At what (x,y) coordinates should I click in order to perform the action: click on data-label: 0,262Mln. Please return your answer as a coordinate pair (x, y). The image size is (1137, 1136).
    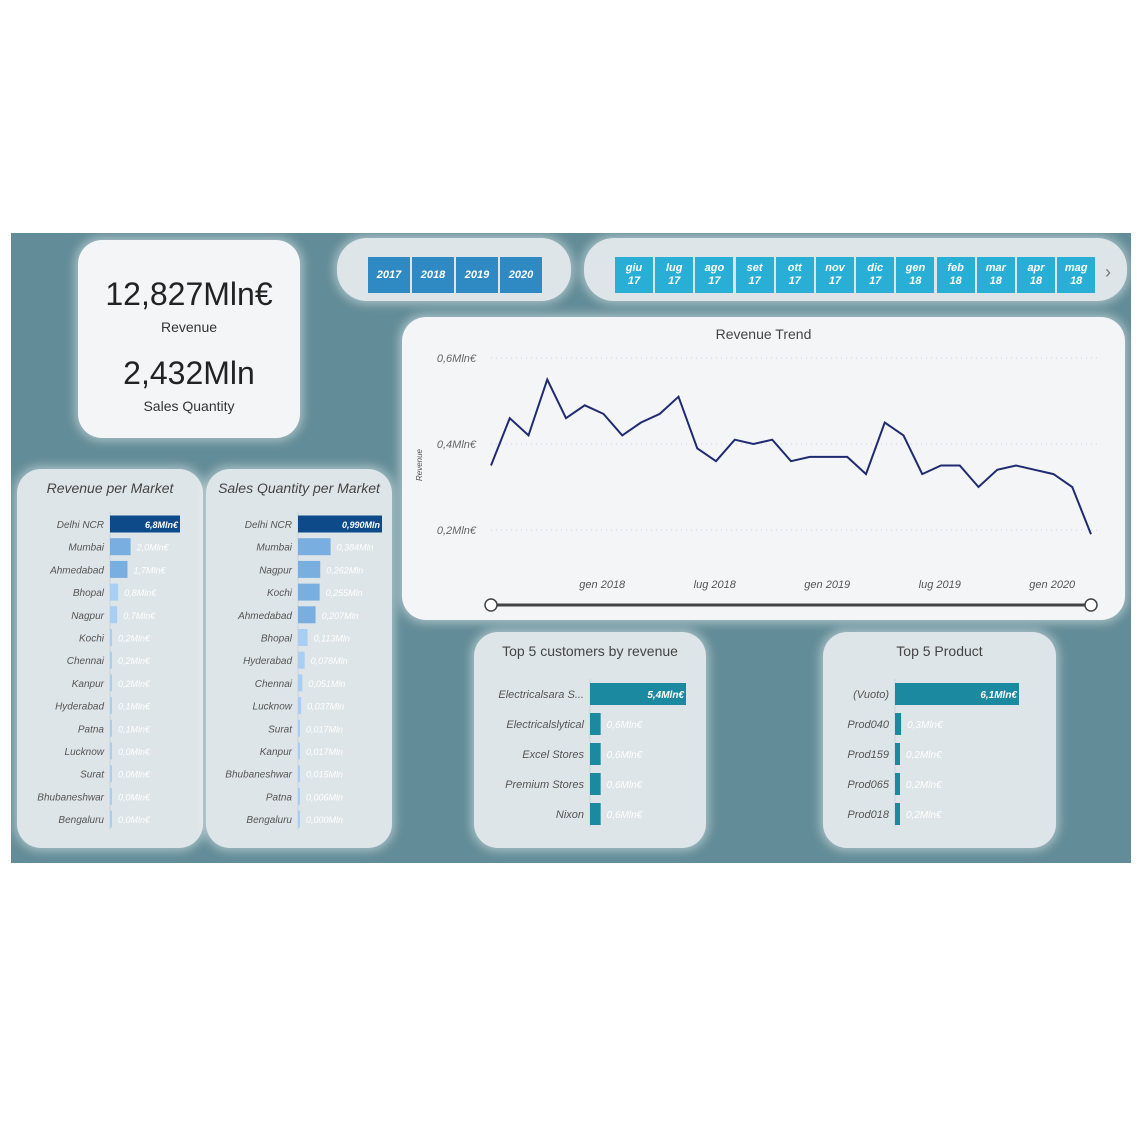
    Looking at the image, I should click on (344, 570).